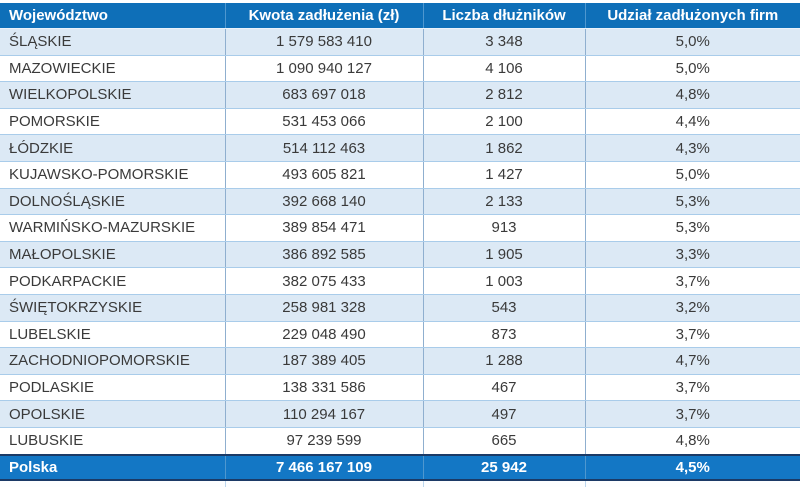 This screenshot has height=489, width=800. I want to click on cell-region: MAZOWIECKIE, so click(112, 68).